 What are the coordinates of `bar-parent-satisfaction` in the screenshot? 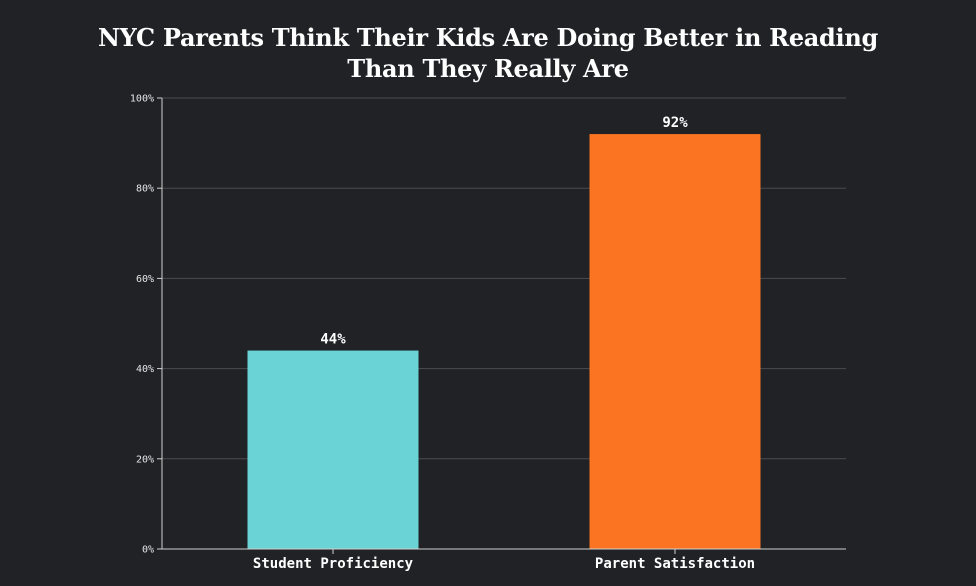 It's located at (675, 341).